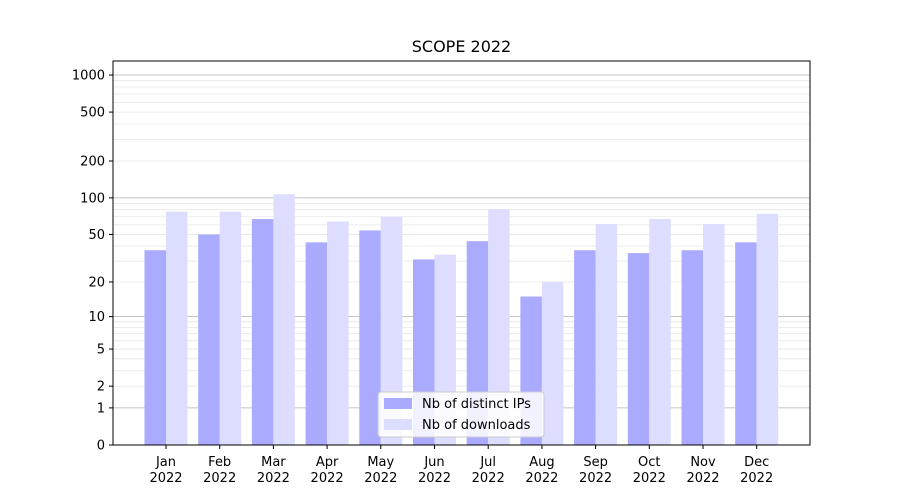 This screenshot has height=500, width=900. I want to click on bar-downloads-jan, so click(177, 328).